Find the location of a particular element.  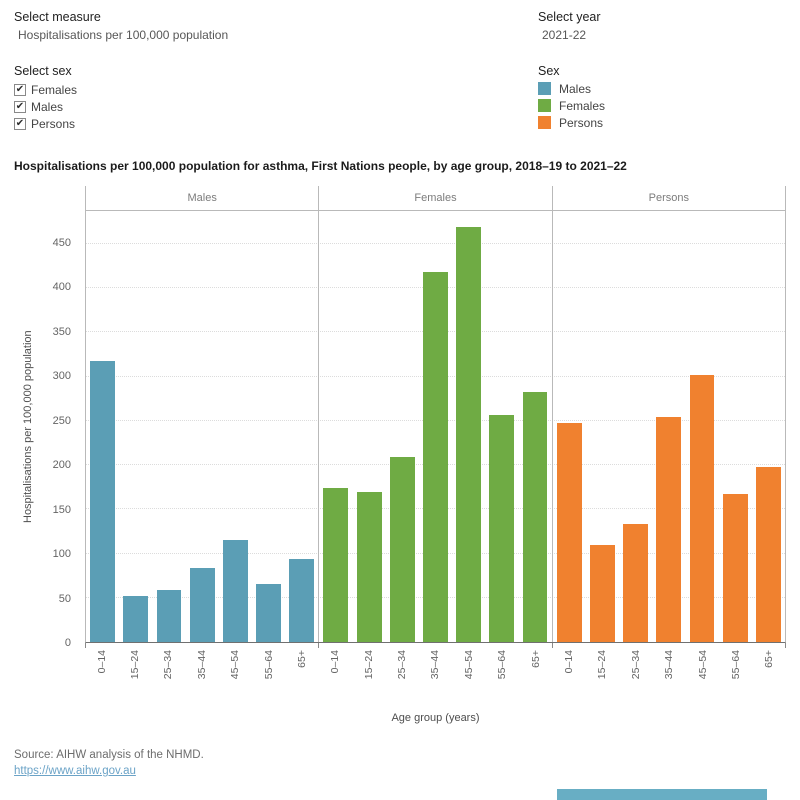

bar-males-15–24 is located at coordinates (136, 618).